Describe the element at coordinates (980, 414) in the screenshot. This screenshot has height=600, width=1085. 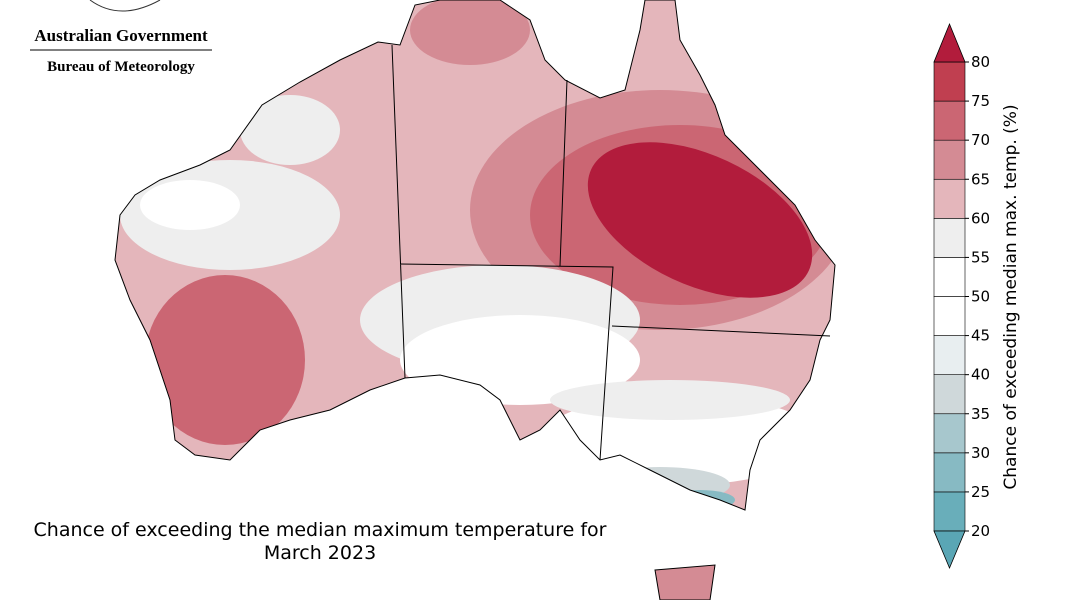
I see `colorbar-tick-label: 35` at that location.